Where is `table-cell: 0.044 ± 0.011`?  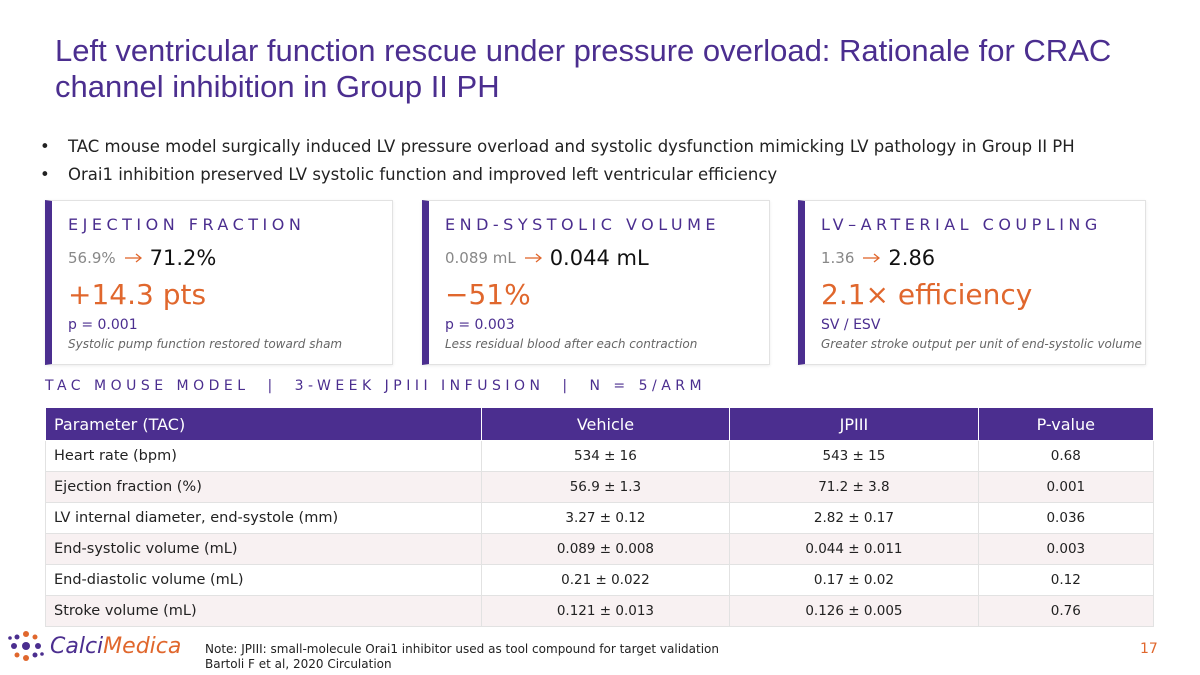
table-cell: 0.044 ± 0.011 is located at coordinates (854, 549).